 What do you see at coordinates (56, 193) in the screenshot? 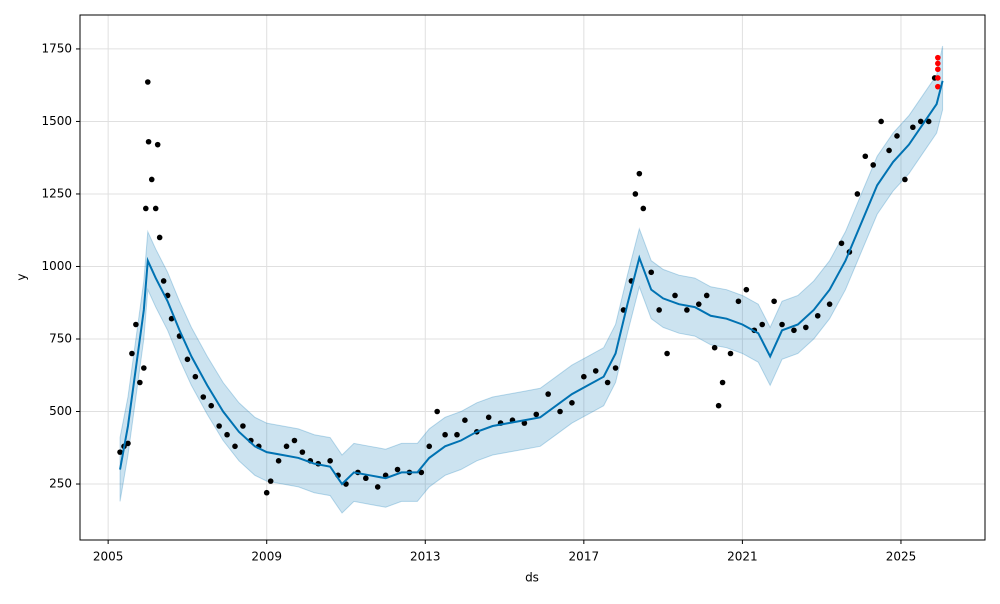
I see `y-tick-label: 1250` at bounding box center [56, 193].